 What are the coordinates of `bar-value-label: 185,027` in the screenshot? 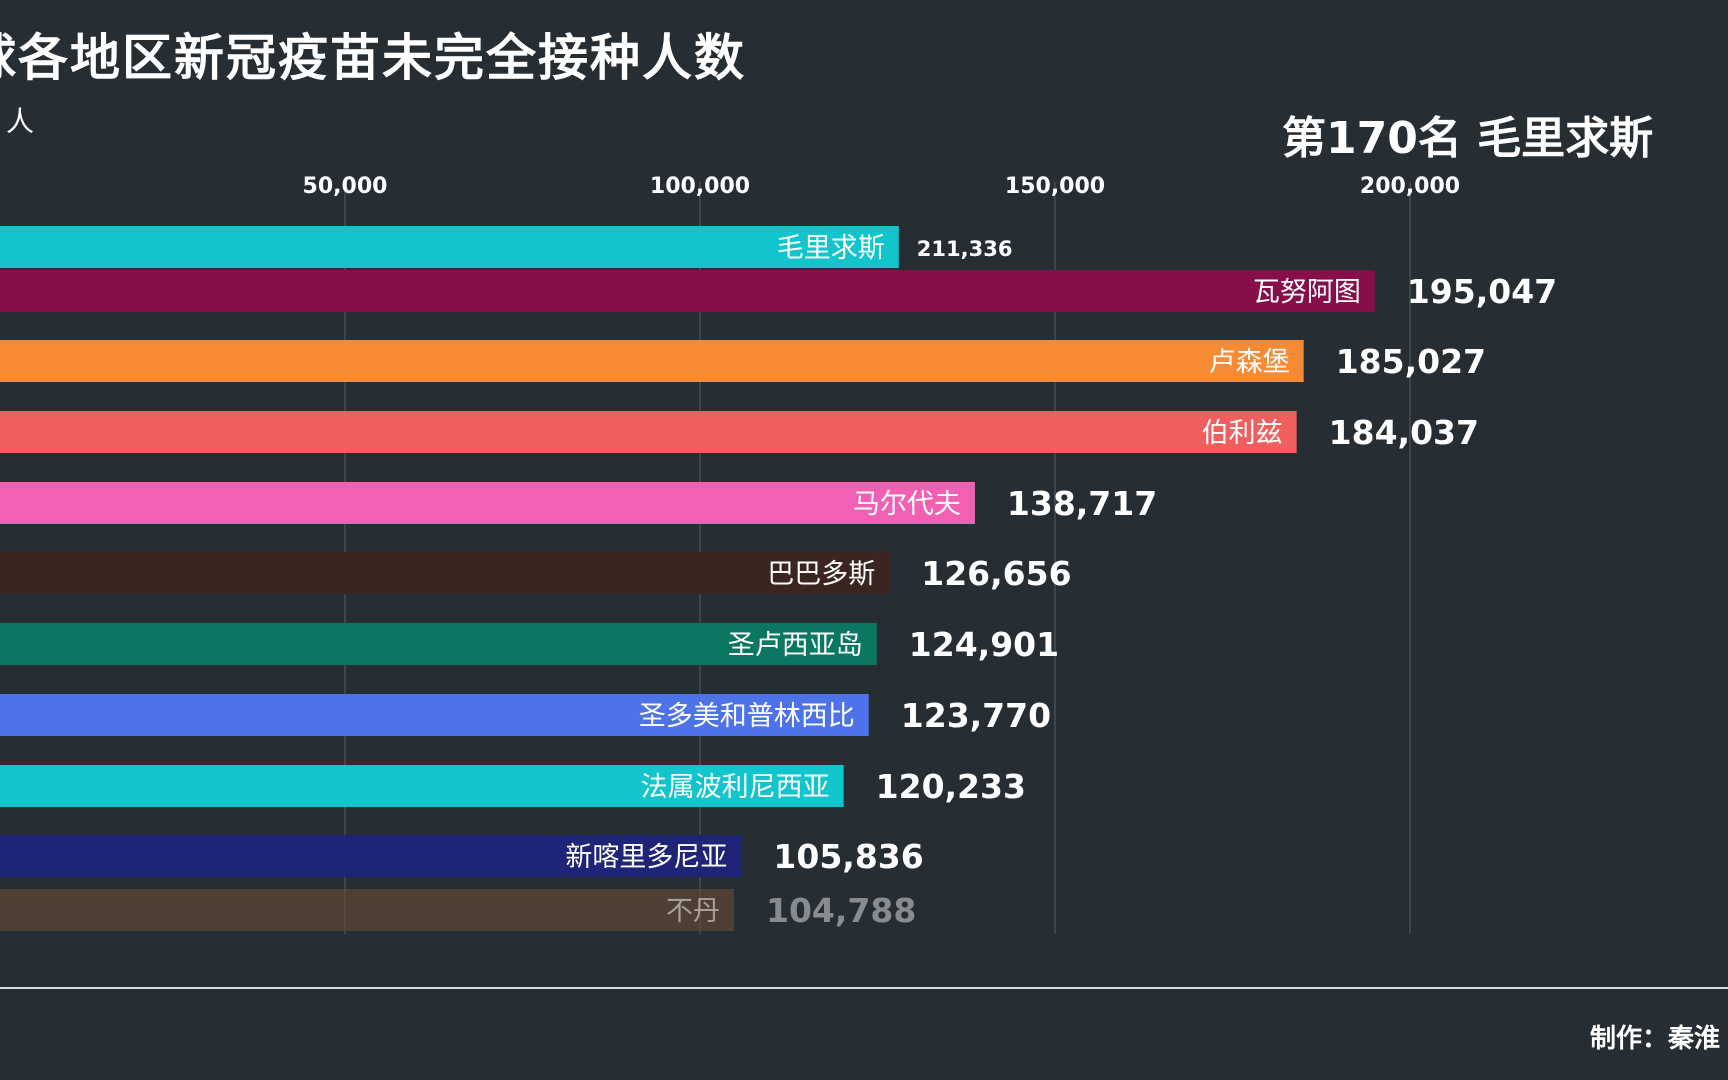 It's located at (1411, 361).